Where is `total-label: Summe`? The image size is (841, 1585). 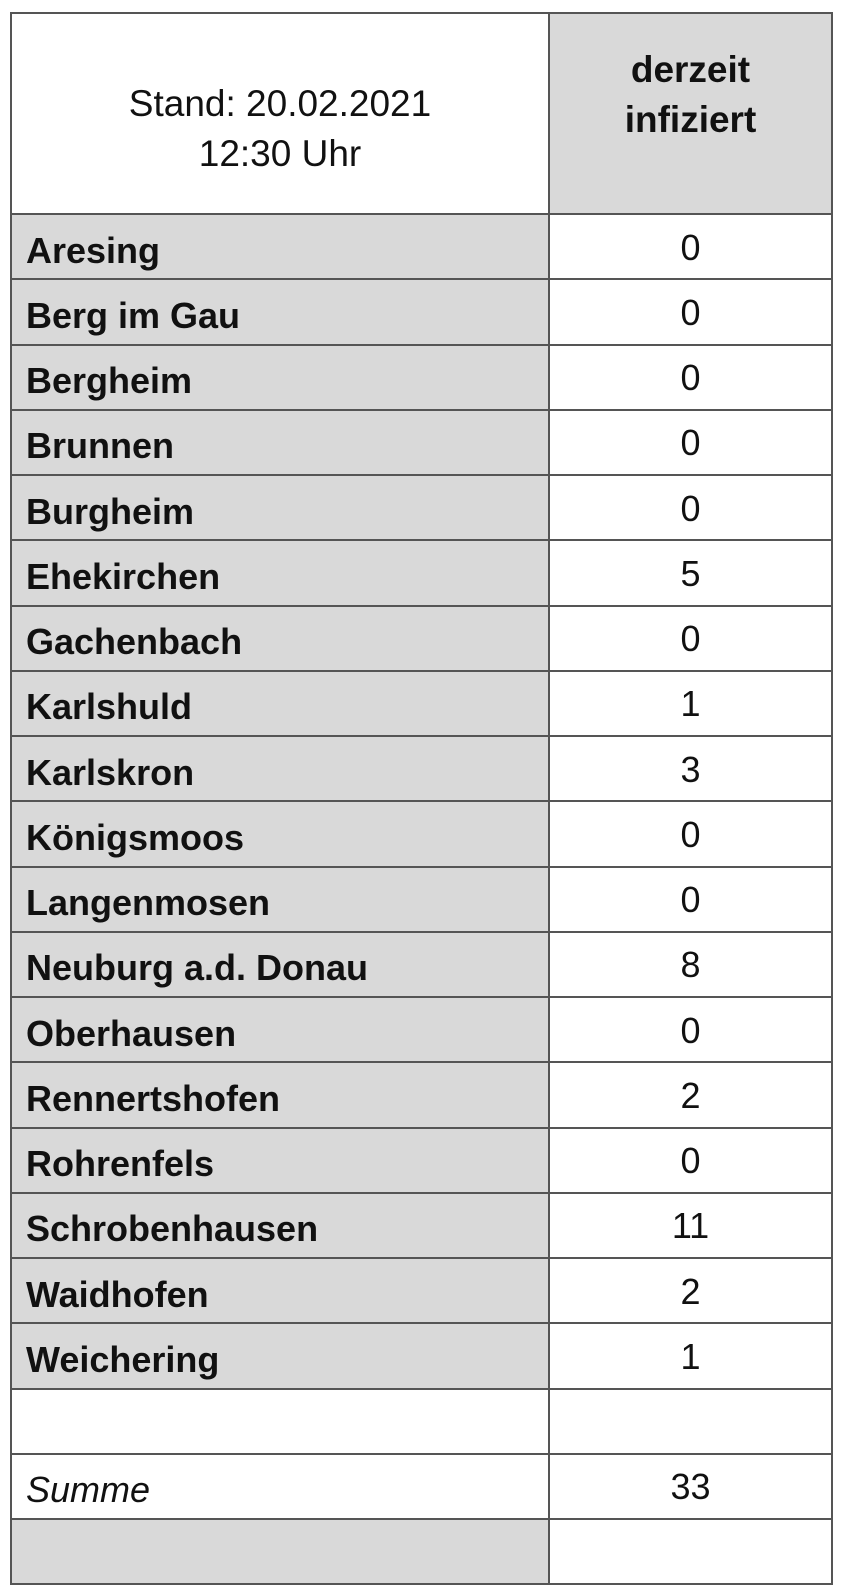 total-label: Summe is located at coordinates (88, 1490).